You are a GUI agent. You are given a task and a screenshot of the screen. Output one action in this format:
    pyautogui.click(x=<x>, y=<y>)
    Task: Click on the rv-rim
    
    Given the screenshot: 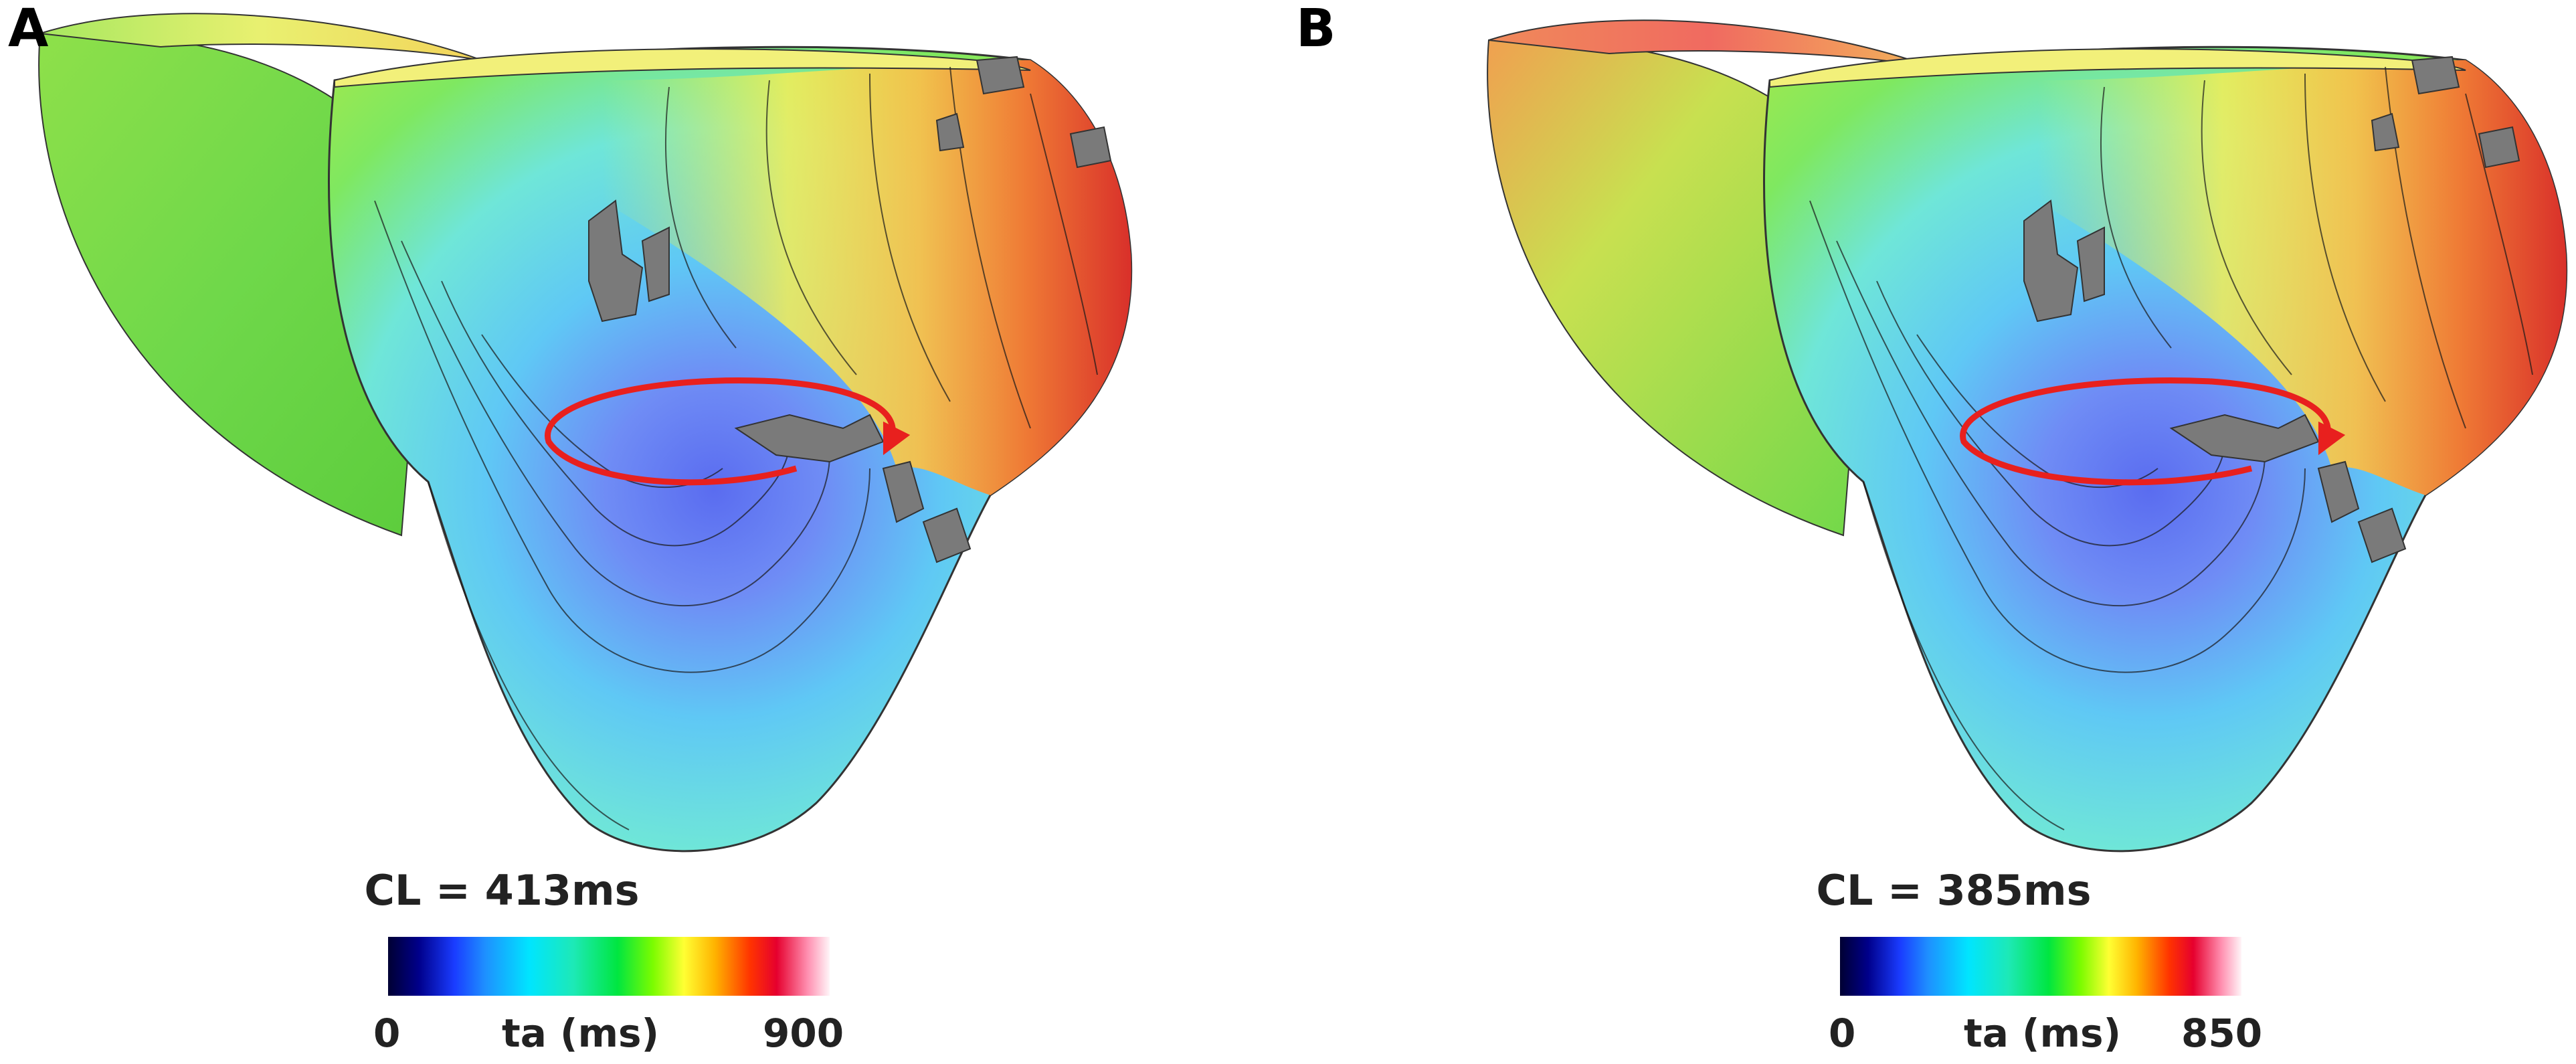 What is the action you would take?
    pyautogui.click(x=260, y=37)
    